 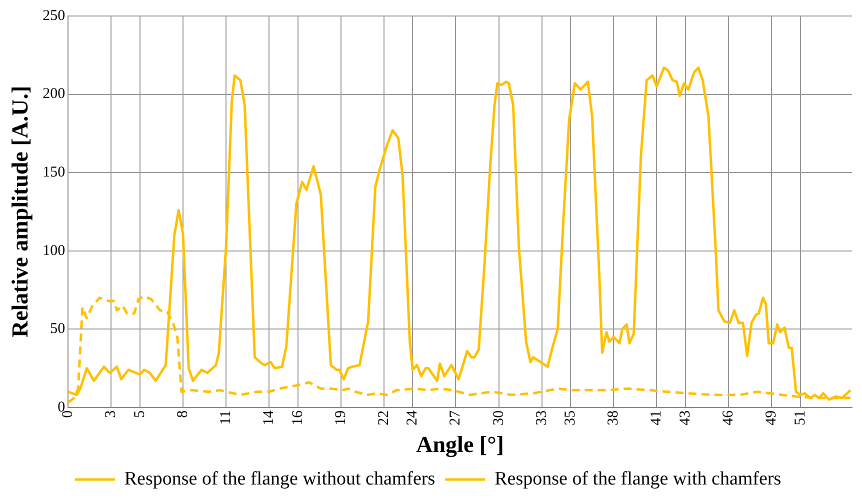 What do you see at coordinates (570, 418) in the screenshot?
I see `x-tick-label: 35` at bounding box center [570, 418].